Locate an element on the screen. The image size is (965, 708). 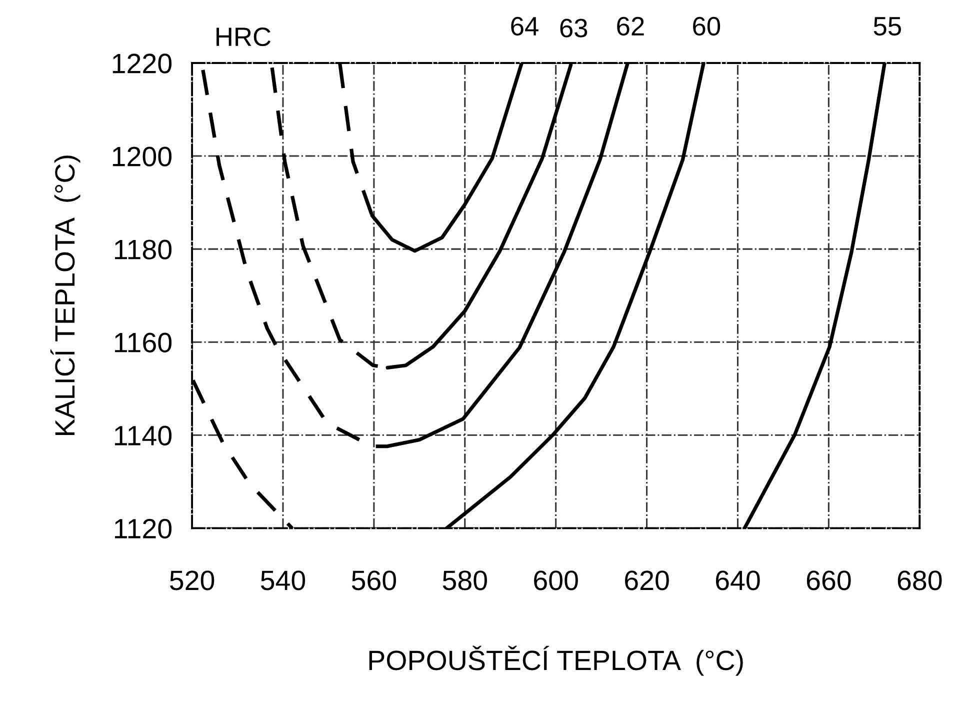
x-tick-label: 680 is located at coordinates (920, 580).